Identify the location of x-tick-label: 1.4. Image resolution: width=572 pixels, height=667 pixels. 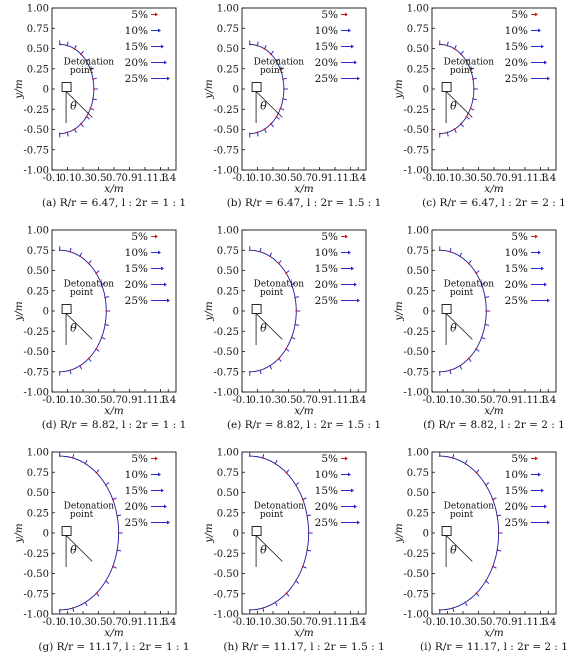
(168, 400).